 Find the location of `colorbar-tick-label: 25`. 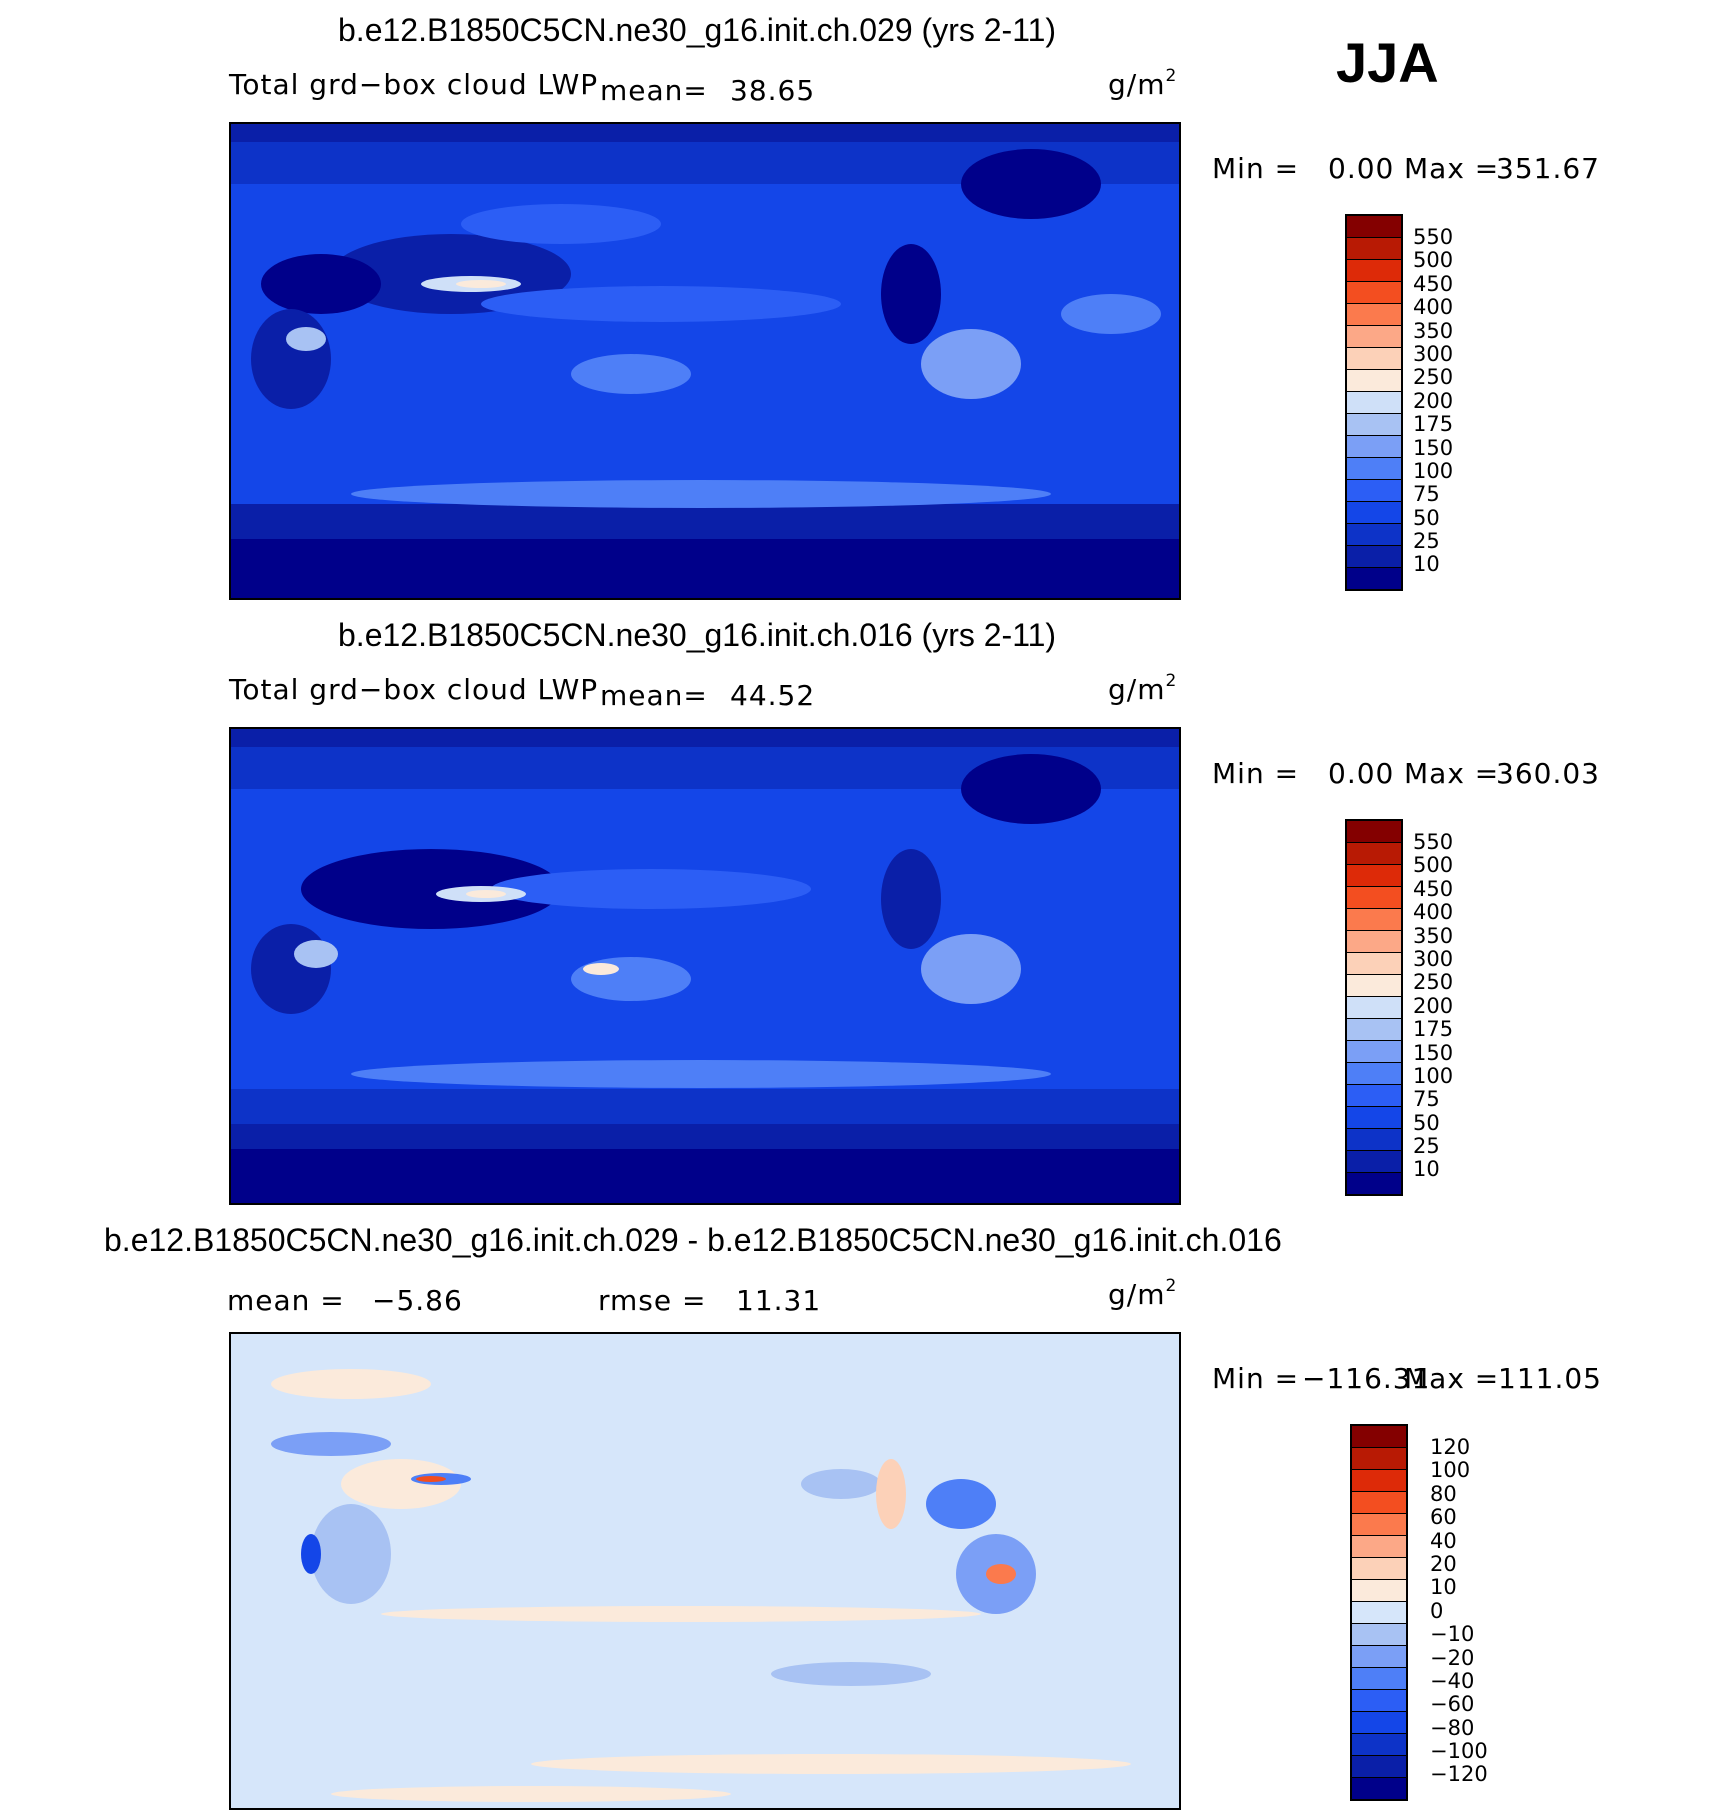

colorbar-tick-label: 25 is located at coordinates (1426, 1146).